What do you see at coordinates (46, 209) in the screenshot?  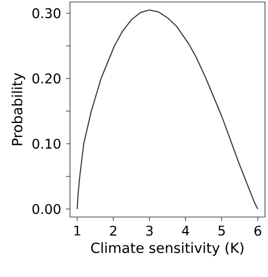 I see `y-tick-label: 0.00` at bounding box center [46, 209].